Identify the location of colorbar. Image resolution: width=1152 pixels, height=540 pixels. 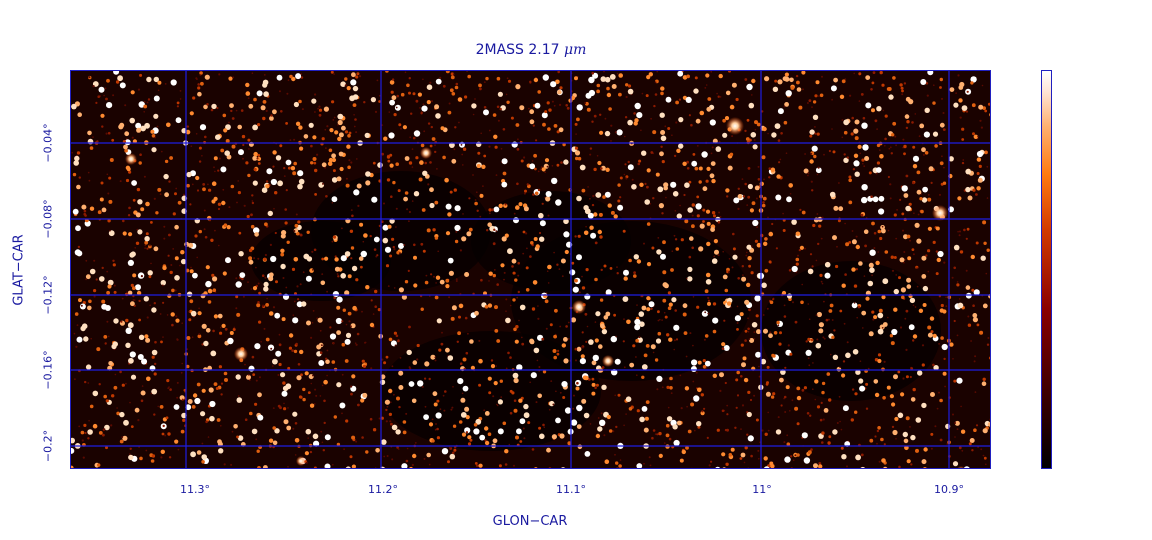
(1046, 269).